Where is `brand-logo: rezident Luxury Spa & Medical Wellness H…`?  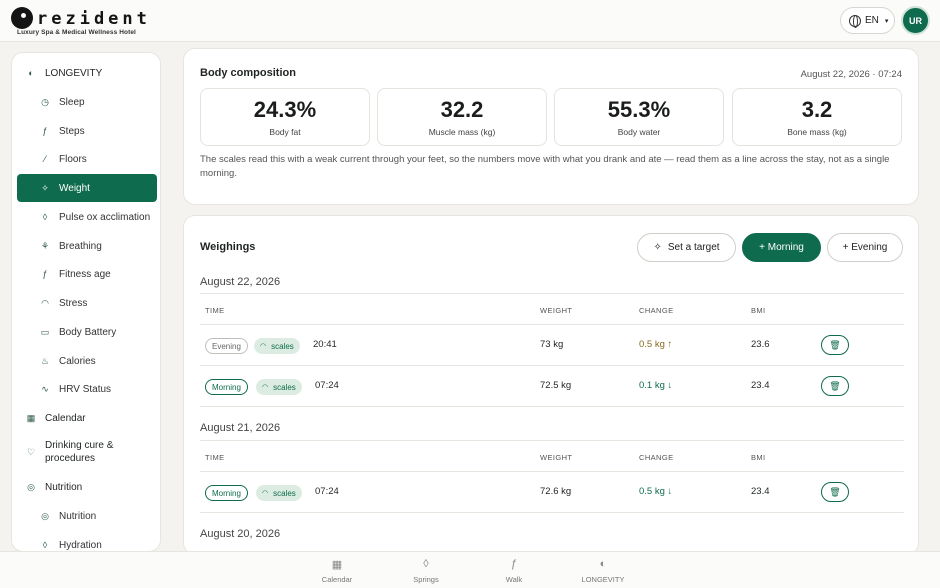
brand-logo: rezident Luxury Spa & Medical Wellness H… is located at coordinates (83, 22).